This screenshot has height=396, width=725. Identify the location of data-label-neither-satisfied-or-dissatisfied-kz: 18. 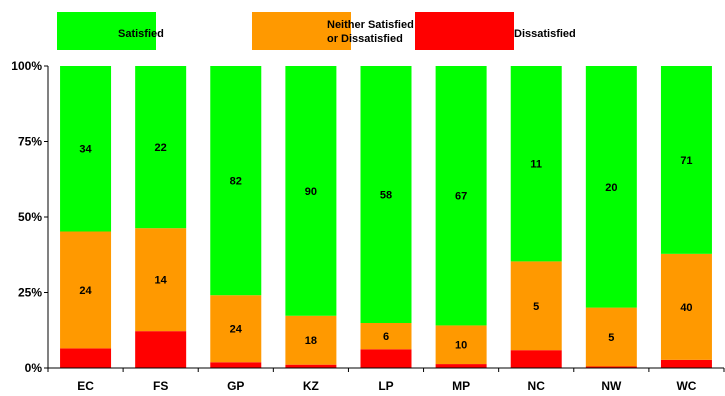
(311, 341).